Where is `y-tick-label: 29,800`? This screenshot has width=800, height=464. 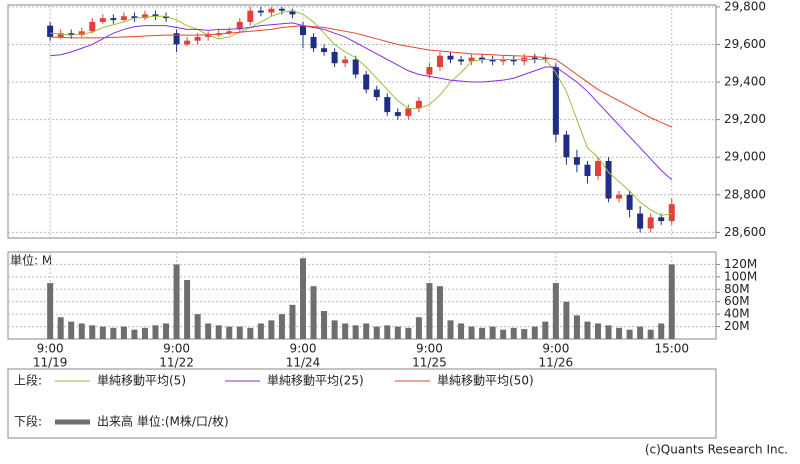
y-tick-label: 29,800 is located at coordinates (745, 6).